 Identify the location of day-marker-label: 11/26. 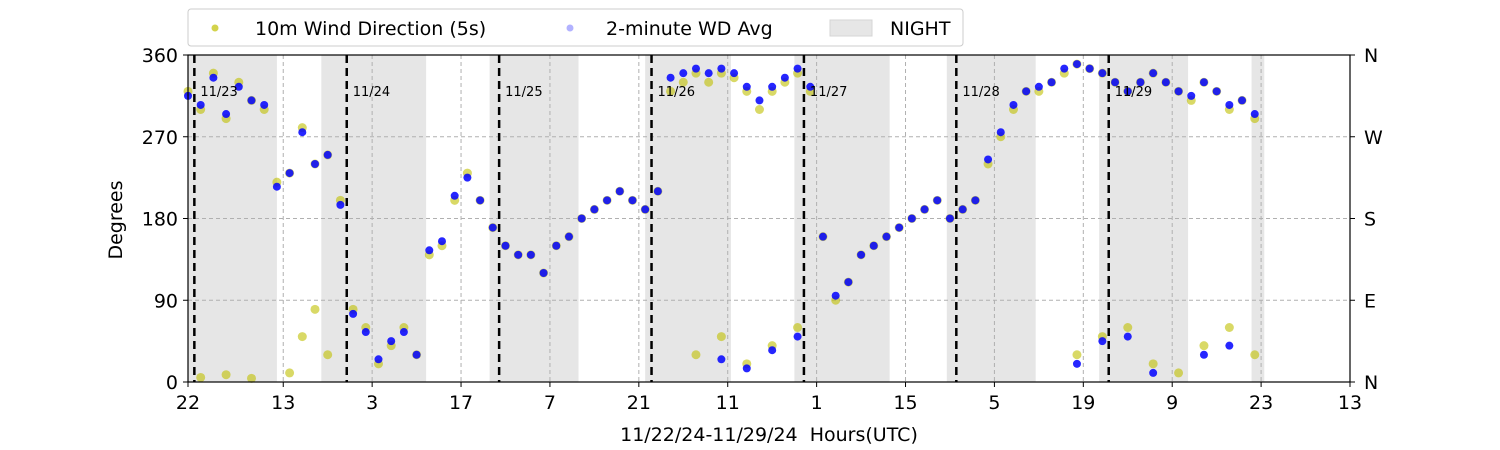
(676, 92).